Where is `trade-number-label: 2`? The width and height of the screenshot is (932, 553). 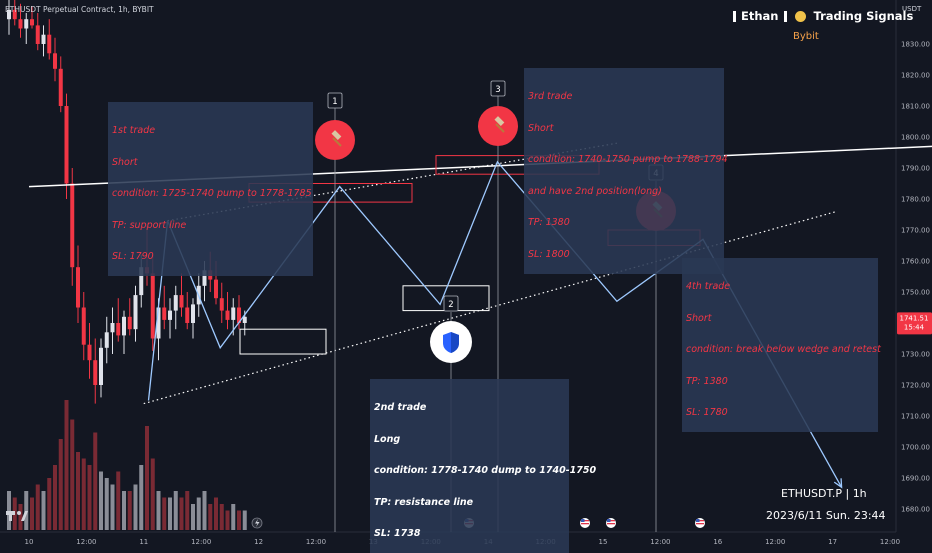
trade-number-label: 2 is located at coordinates (450, 305).